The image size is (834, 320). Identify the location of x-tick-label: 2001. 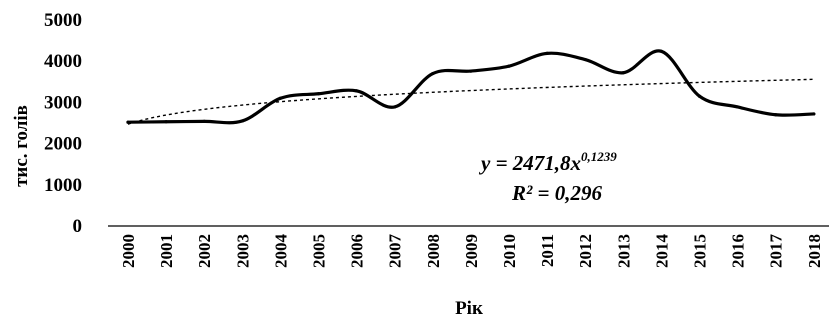
(166, 251).